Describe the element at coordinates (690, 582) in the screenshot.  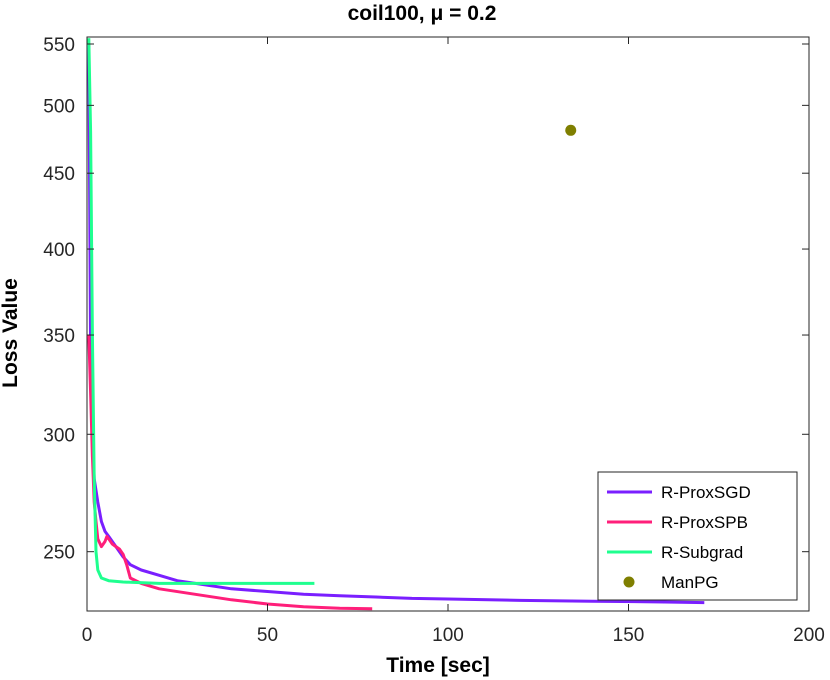
I see `legend-label: ManPG` at that location.